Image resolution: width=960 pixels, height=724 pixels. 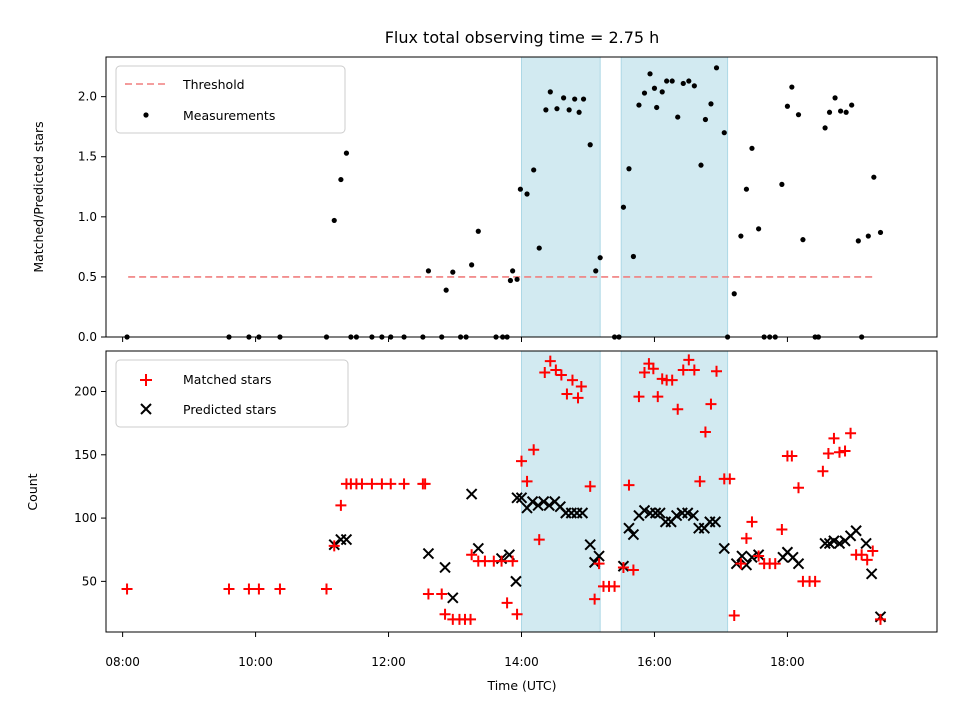 What do you see at coordinates (388, 662) in the screenshot?
I see `x-tick-label: 12:00` at bounding box center [388, 662].